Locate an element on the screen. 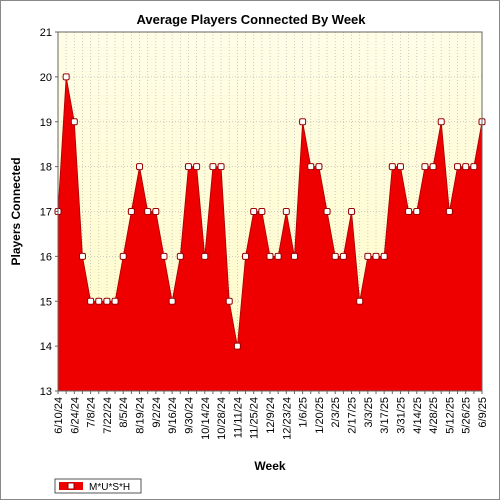 Image resolution: width=500 pixels, height=504 pixels. y-axis-label: Players Connected is located at coordinates (16, 211).